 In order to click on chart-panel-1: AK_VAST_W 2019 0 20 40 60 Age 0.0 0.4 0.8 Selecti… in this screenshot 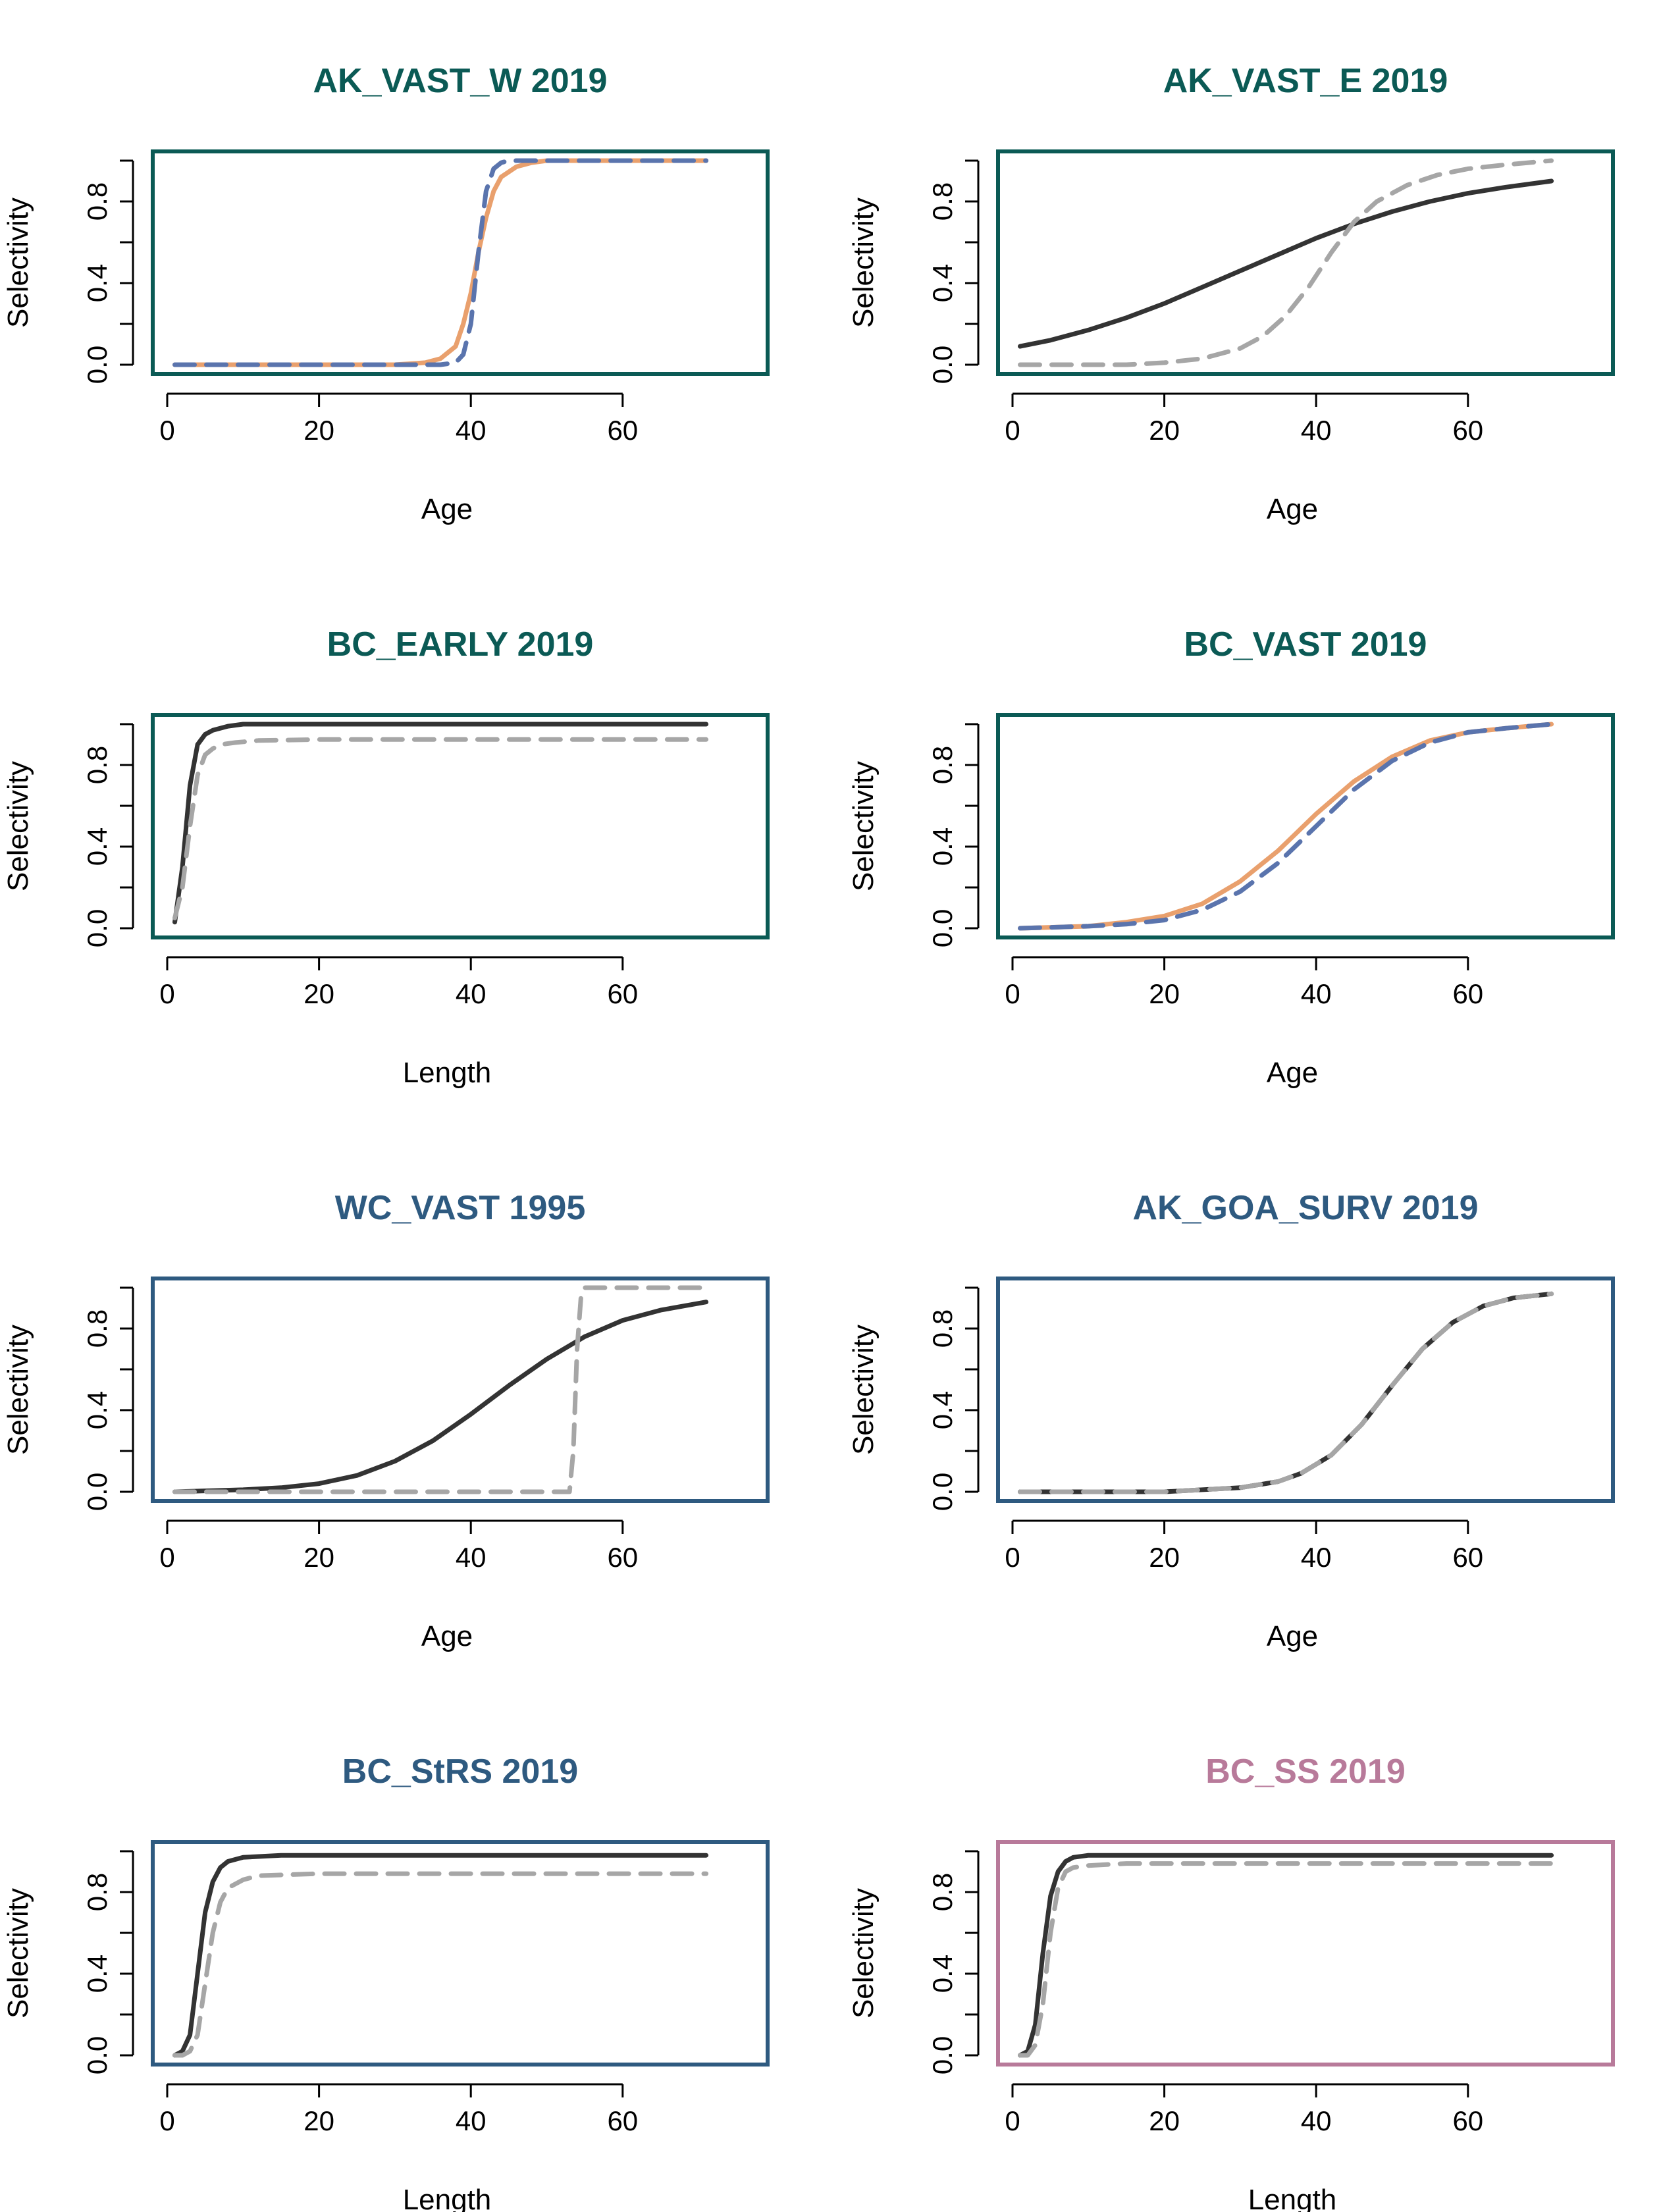, I will do `click(386, 293)`.